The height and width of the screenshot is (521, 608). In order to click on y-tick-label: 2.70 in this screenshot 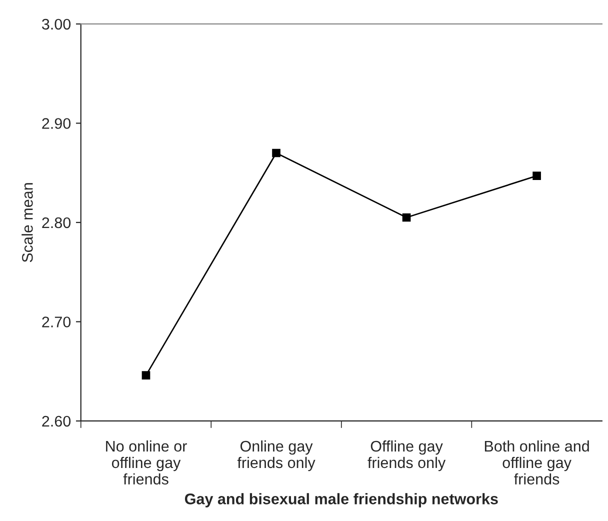, I will do `click(56, 322)`.